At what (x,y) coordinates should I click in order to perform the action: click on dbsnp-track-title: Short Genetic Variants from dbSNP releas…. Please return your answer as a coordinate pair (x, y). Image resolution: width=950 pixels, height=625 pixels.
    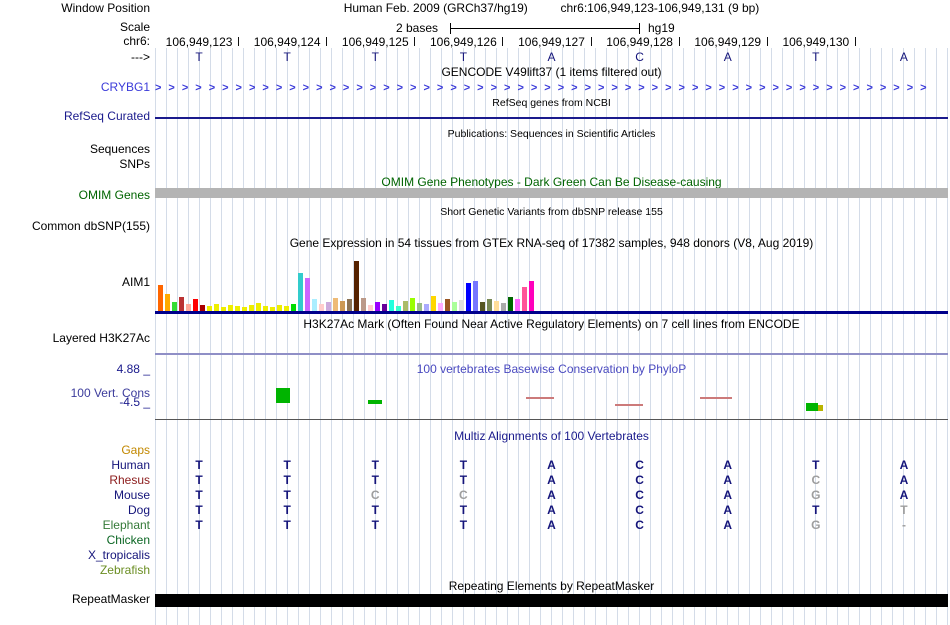
    Looking at the image, I should click on (551, 212).